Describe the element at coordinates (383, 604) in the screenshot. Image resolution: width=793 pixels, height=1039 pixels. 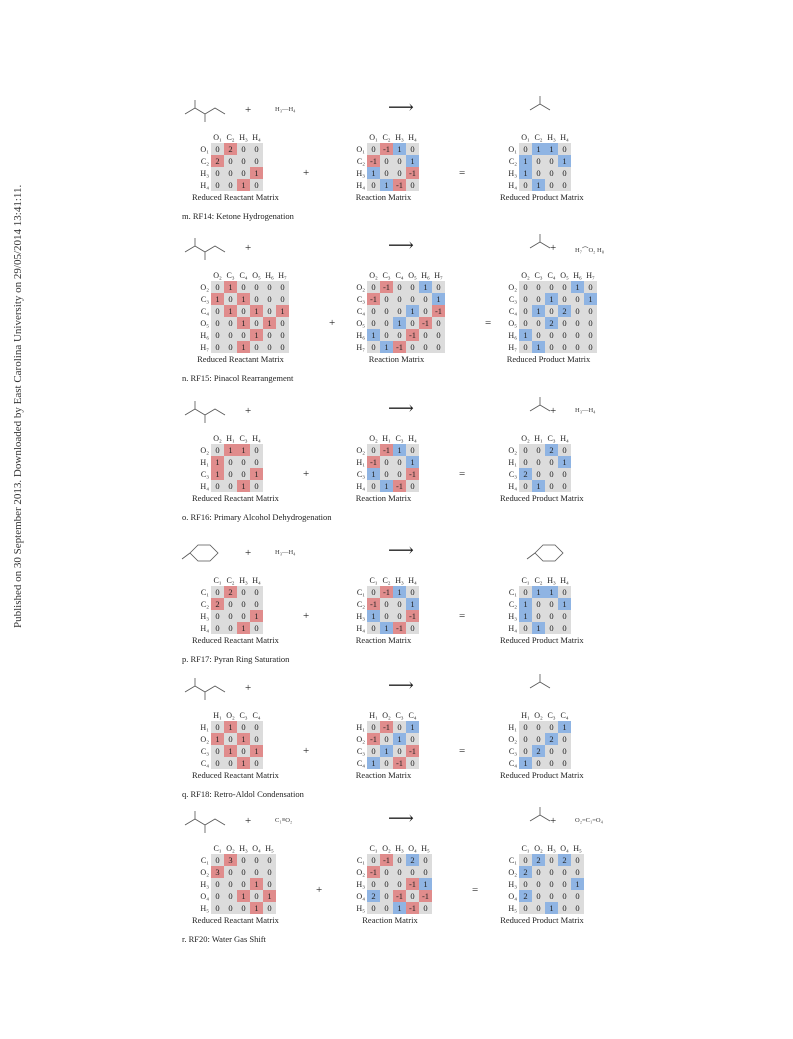
I see `matrix-table: C₁ C₂ H₃ H₄ C₁ 0 -1 1 0 C₂ -1 0 0 1 H₃ 1 0 0 -1 H₄ 0 1 -1 0` at that location.